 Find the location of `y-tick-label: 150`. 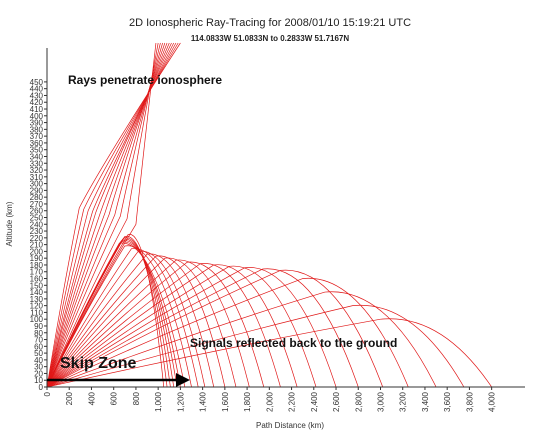

y-tick-label: 150 is located at coordinates (37, 285).